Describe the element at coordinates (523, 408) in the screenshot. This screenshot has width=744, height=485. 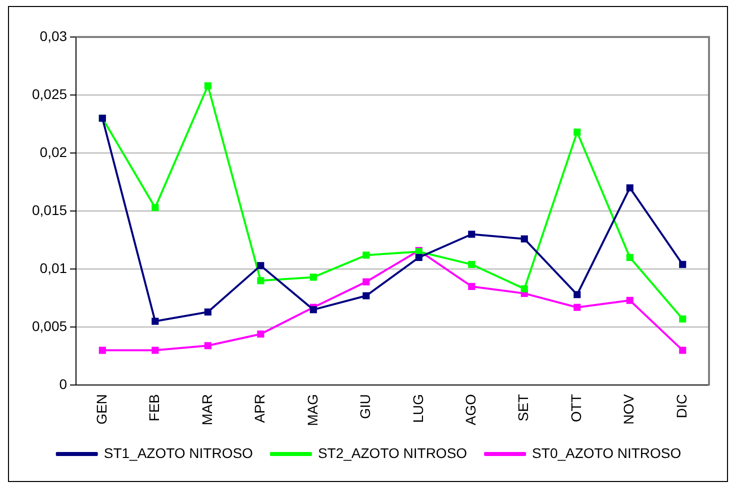
I see `x-tick-label: SET` at that location.